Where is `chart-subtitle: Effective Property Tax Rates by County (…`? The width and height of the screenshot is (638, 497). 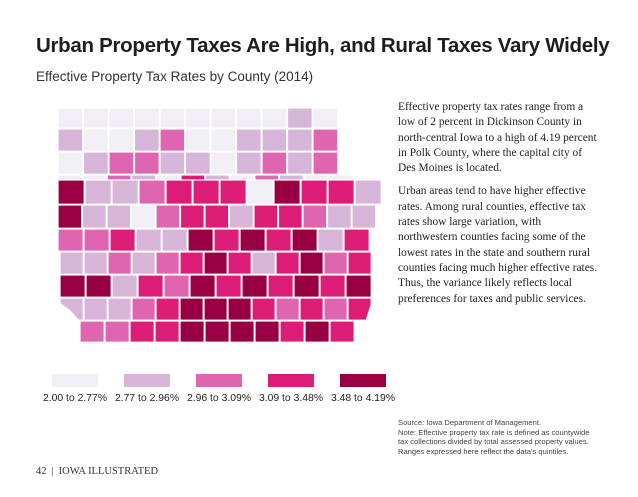 chart-subtitle: Effective Property Tax Rates by County (… is located at coordinates (175, 76).